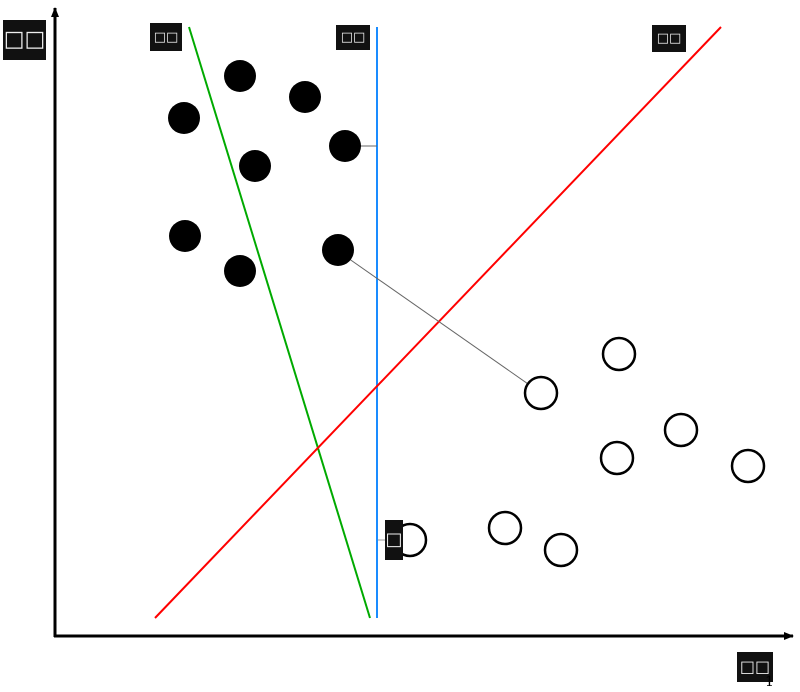  Describe the element at coordinates (669, 38) in the screenshot. I see `red-line-label: □□` at that location.